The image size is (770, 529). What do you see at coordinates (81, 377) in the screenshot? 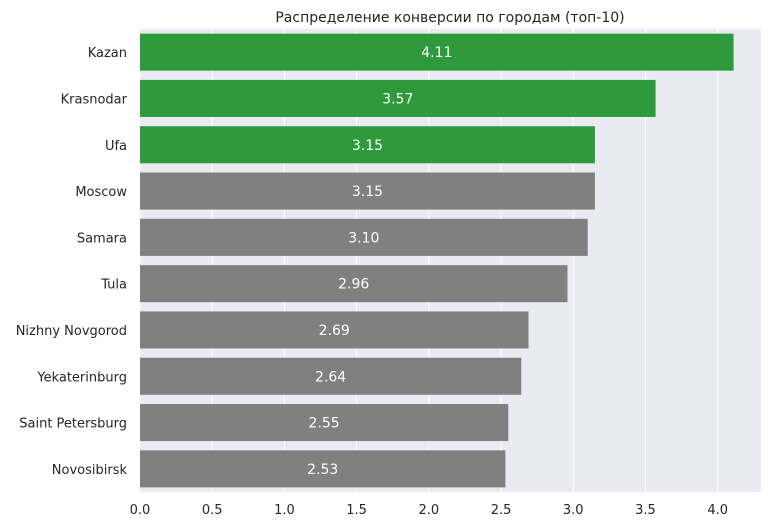
I see `y-tick-label: Yekaterinburg` at bounding box center [81, 377].